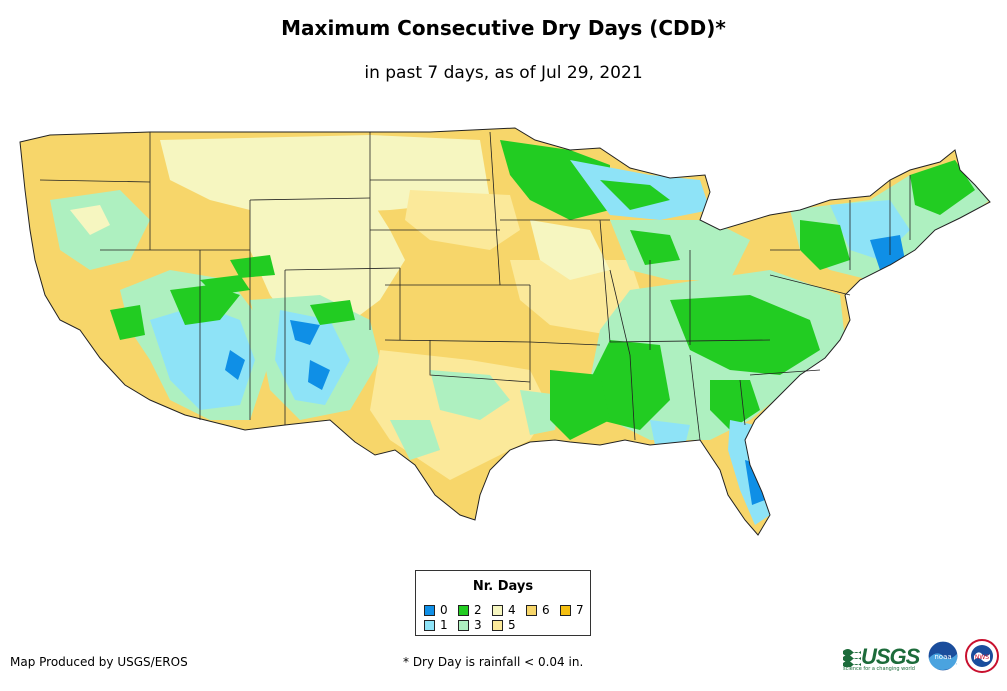 The height and width of the screenshot is (691, 1007). Describe the element at coordinates (512, 610) in the screenshot. I see `legend-label: 4` at that location.